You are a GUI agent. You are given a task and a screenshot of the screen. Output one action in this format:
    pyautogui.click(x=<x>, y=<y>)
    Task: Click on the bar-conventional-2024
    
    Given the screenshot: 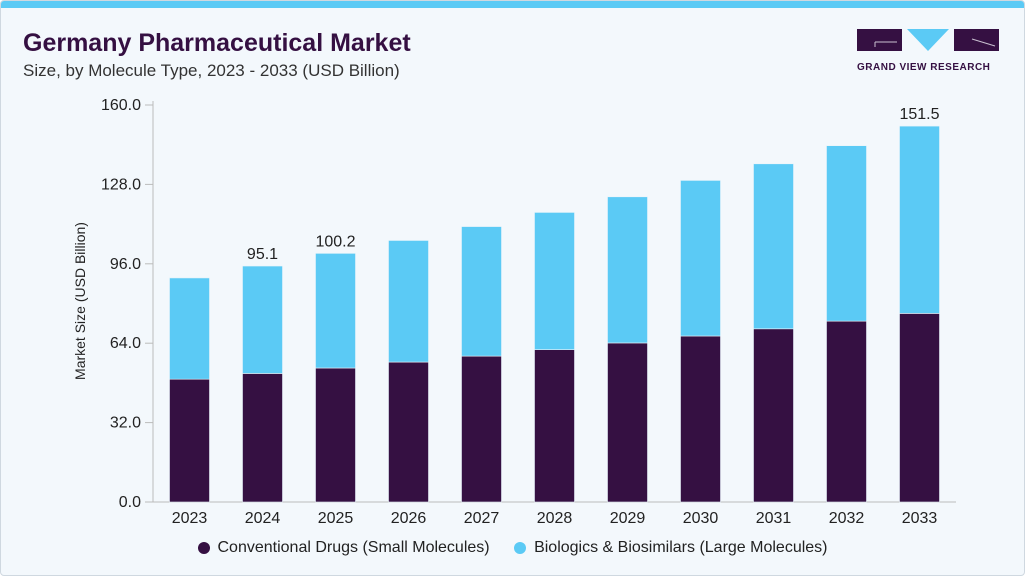 What is the action you would take?
    pyautogui.click(x=262, y=438)
    